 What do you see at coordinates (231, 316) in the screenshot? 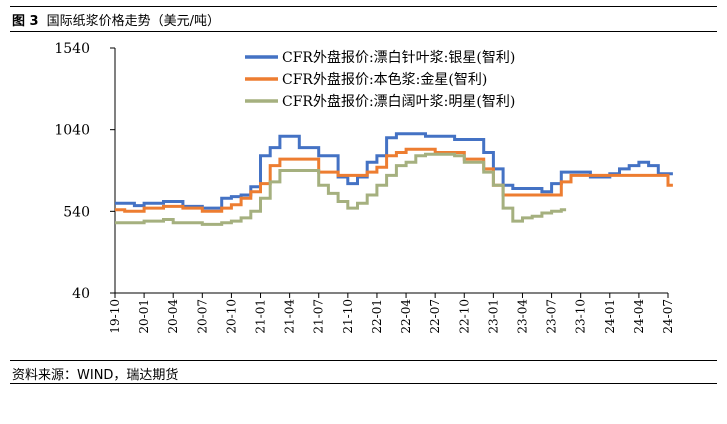
I see `x-tick-label: 20-10` at bounding box center [231, 316].